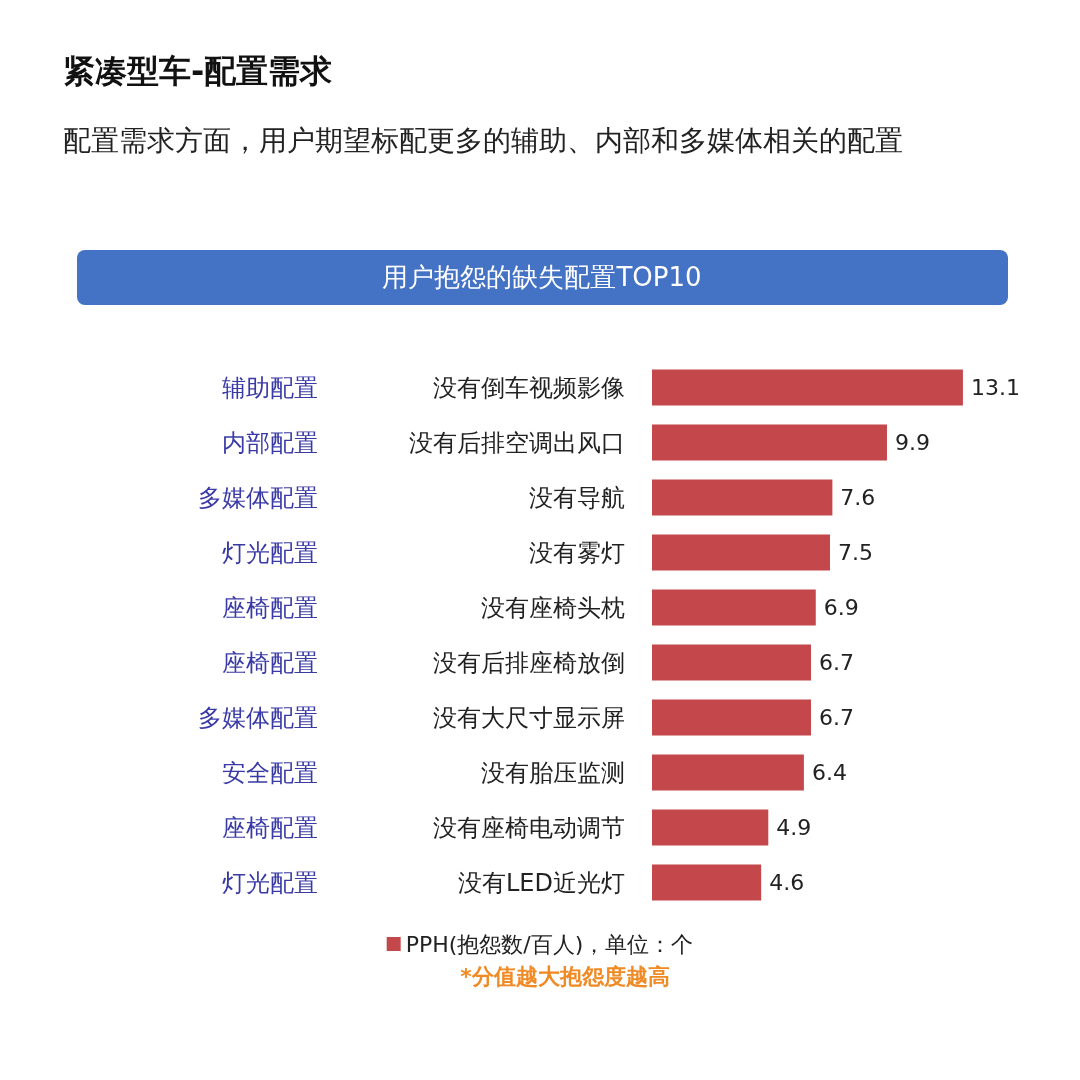 The image size is (1080, 1080). I want to click on y2-tick-label: 安全配置, so click(270, 772).